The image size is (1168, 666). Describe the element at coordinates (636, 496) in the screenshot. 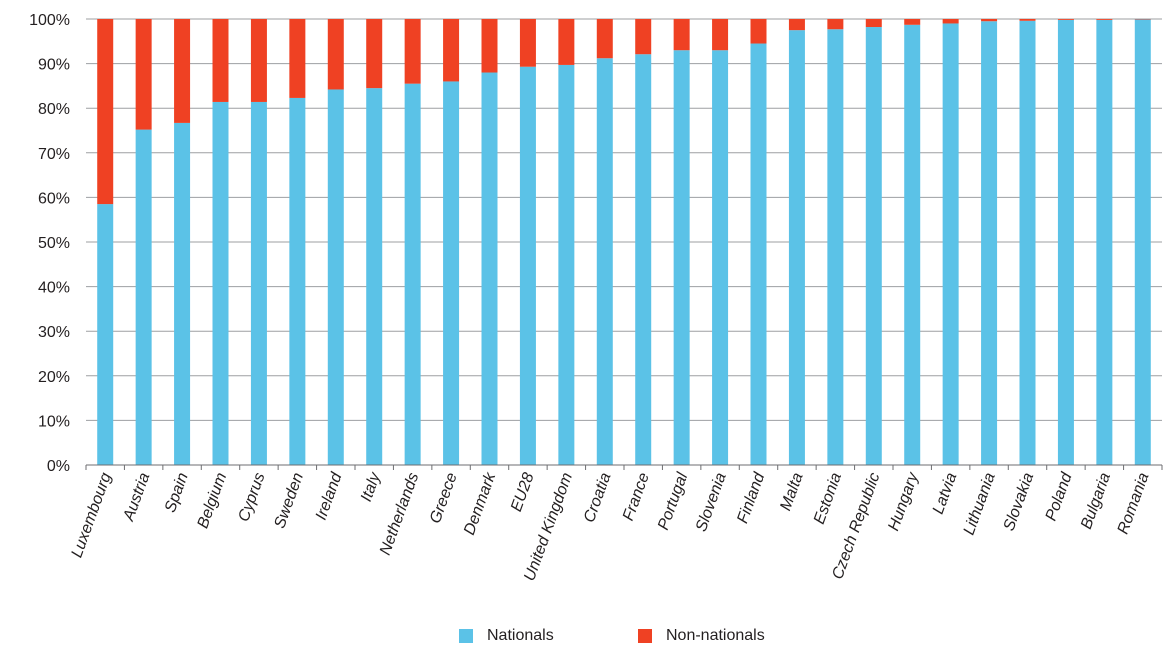

I see `x-category-label: France` at that location.